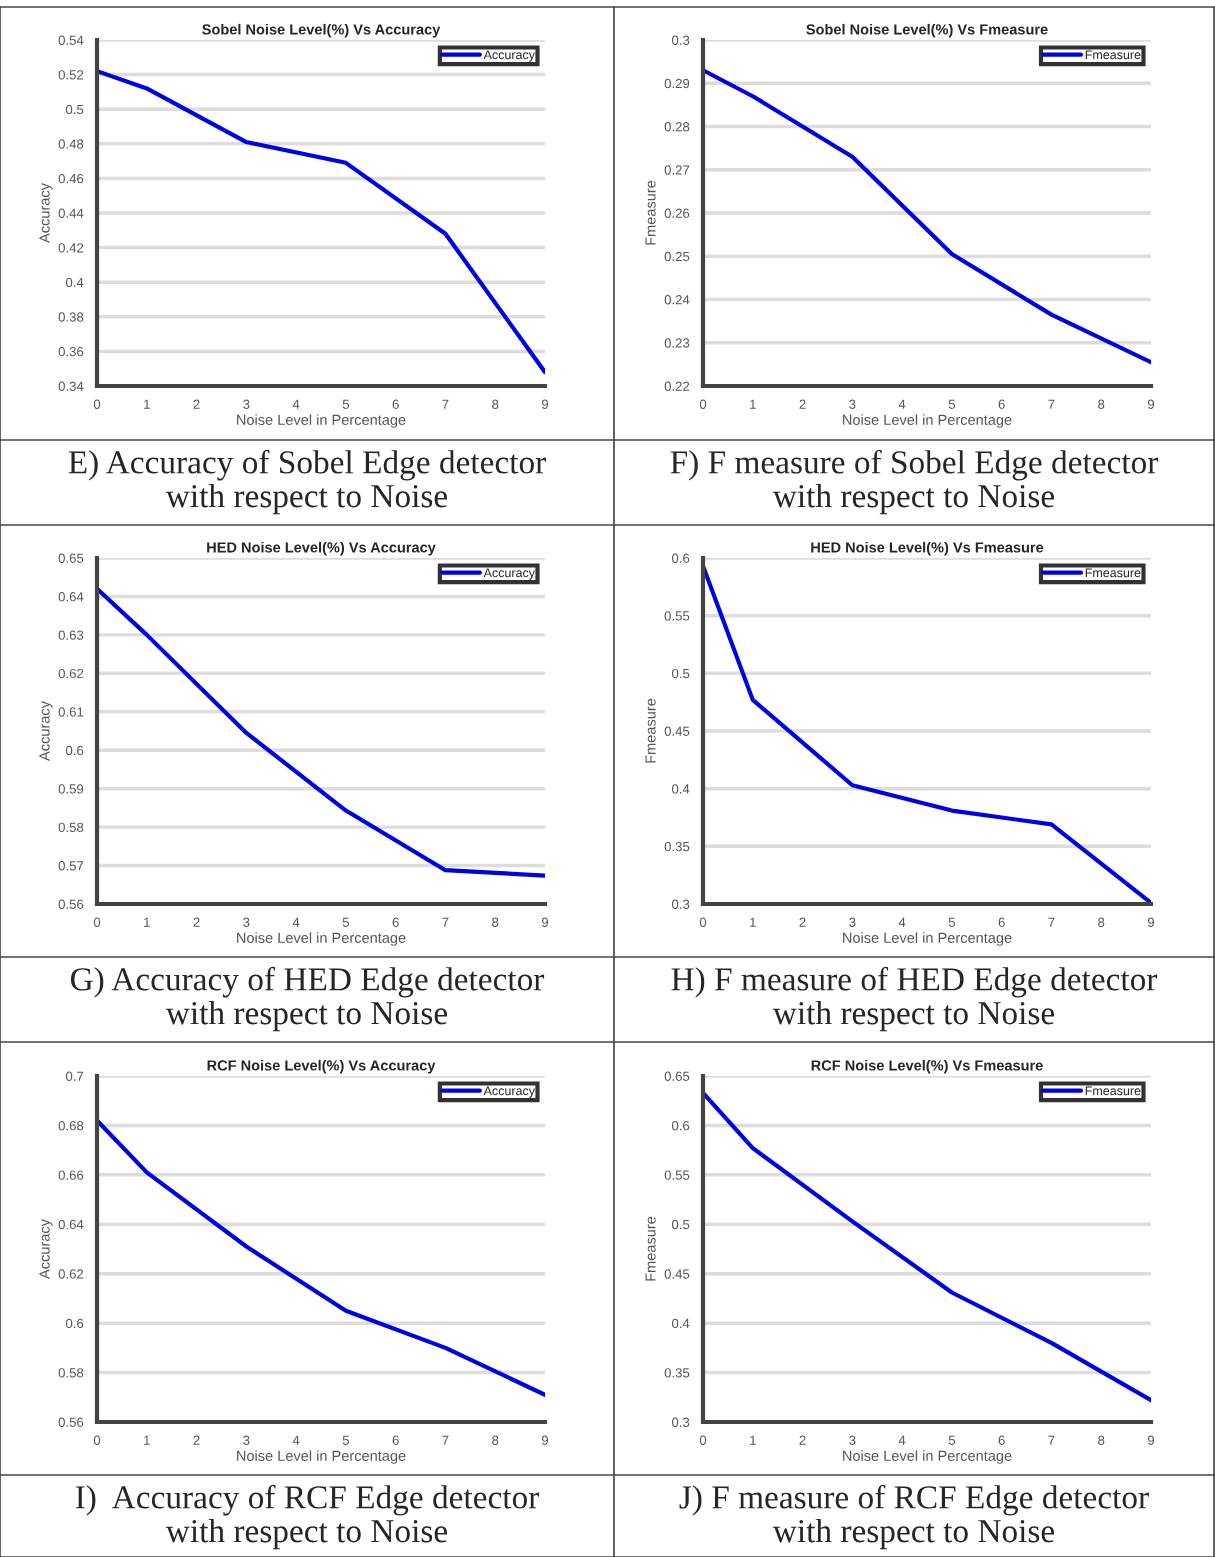 The width and height of the screenshot is (1215, 1557). What do you see at coordinates (321, 30) in the screenshot?
I see `chart-title: Sobel Noise Level(%) Vs Accuracy` at bounding box center [321, 30].